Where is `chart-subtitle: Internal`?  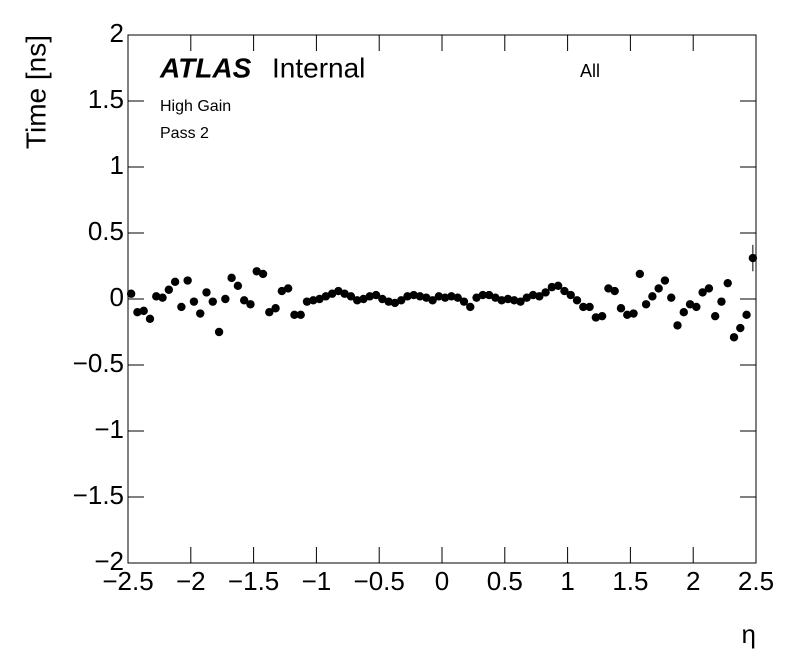 chart-subtitle: Internal is located at coordinates (318, 67).